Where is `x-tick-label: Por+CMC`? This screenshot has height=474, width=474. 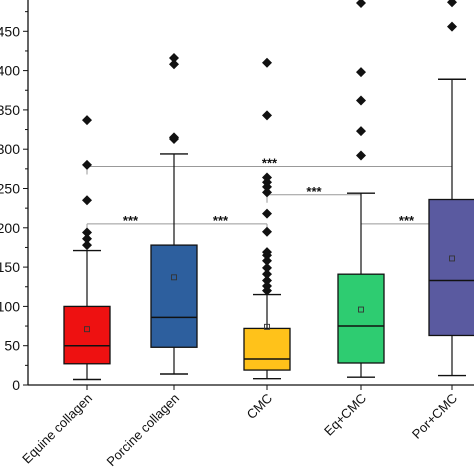 x-tick-label: Por+CMC is located at coordinates (434, 416).